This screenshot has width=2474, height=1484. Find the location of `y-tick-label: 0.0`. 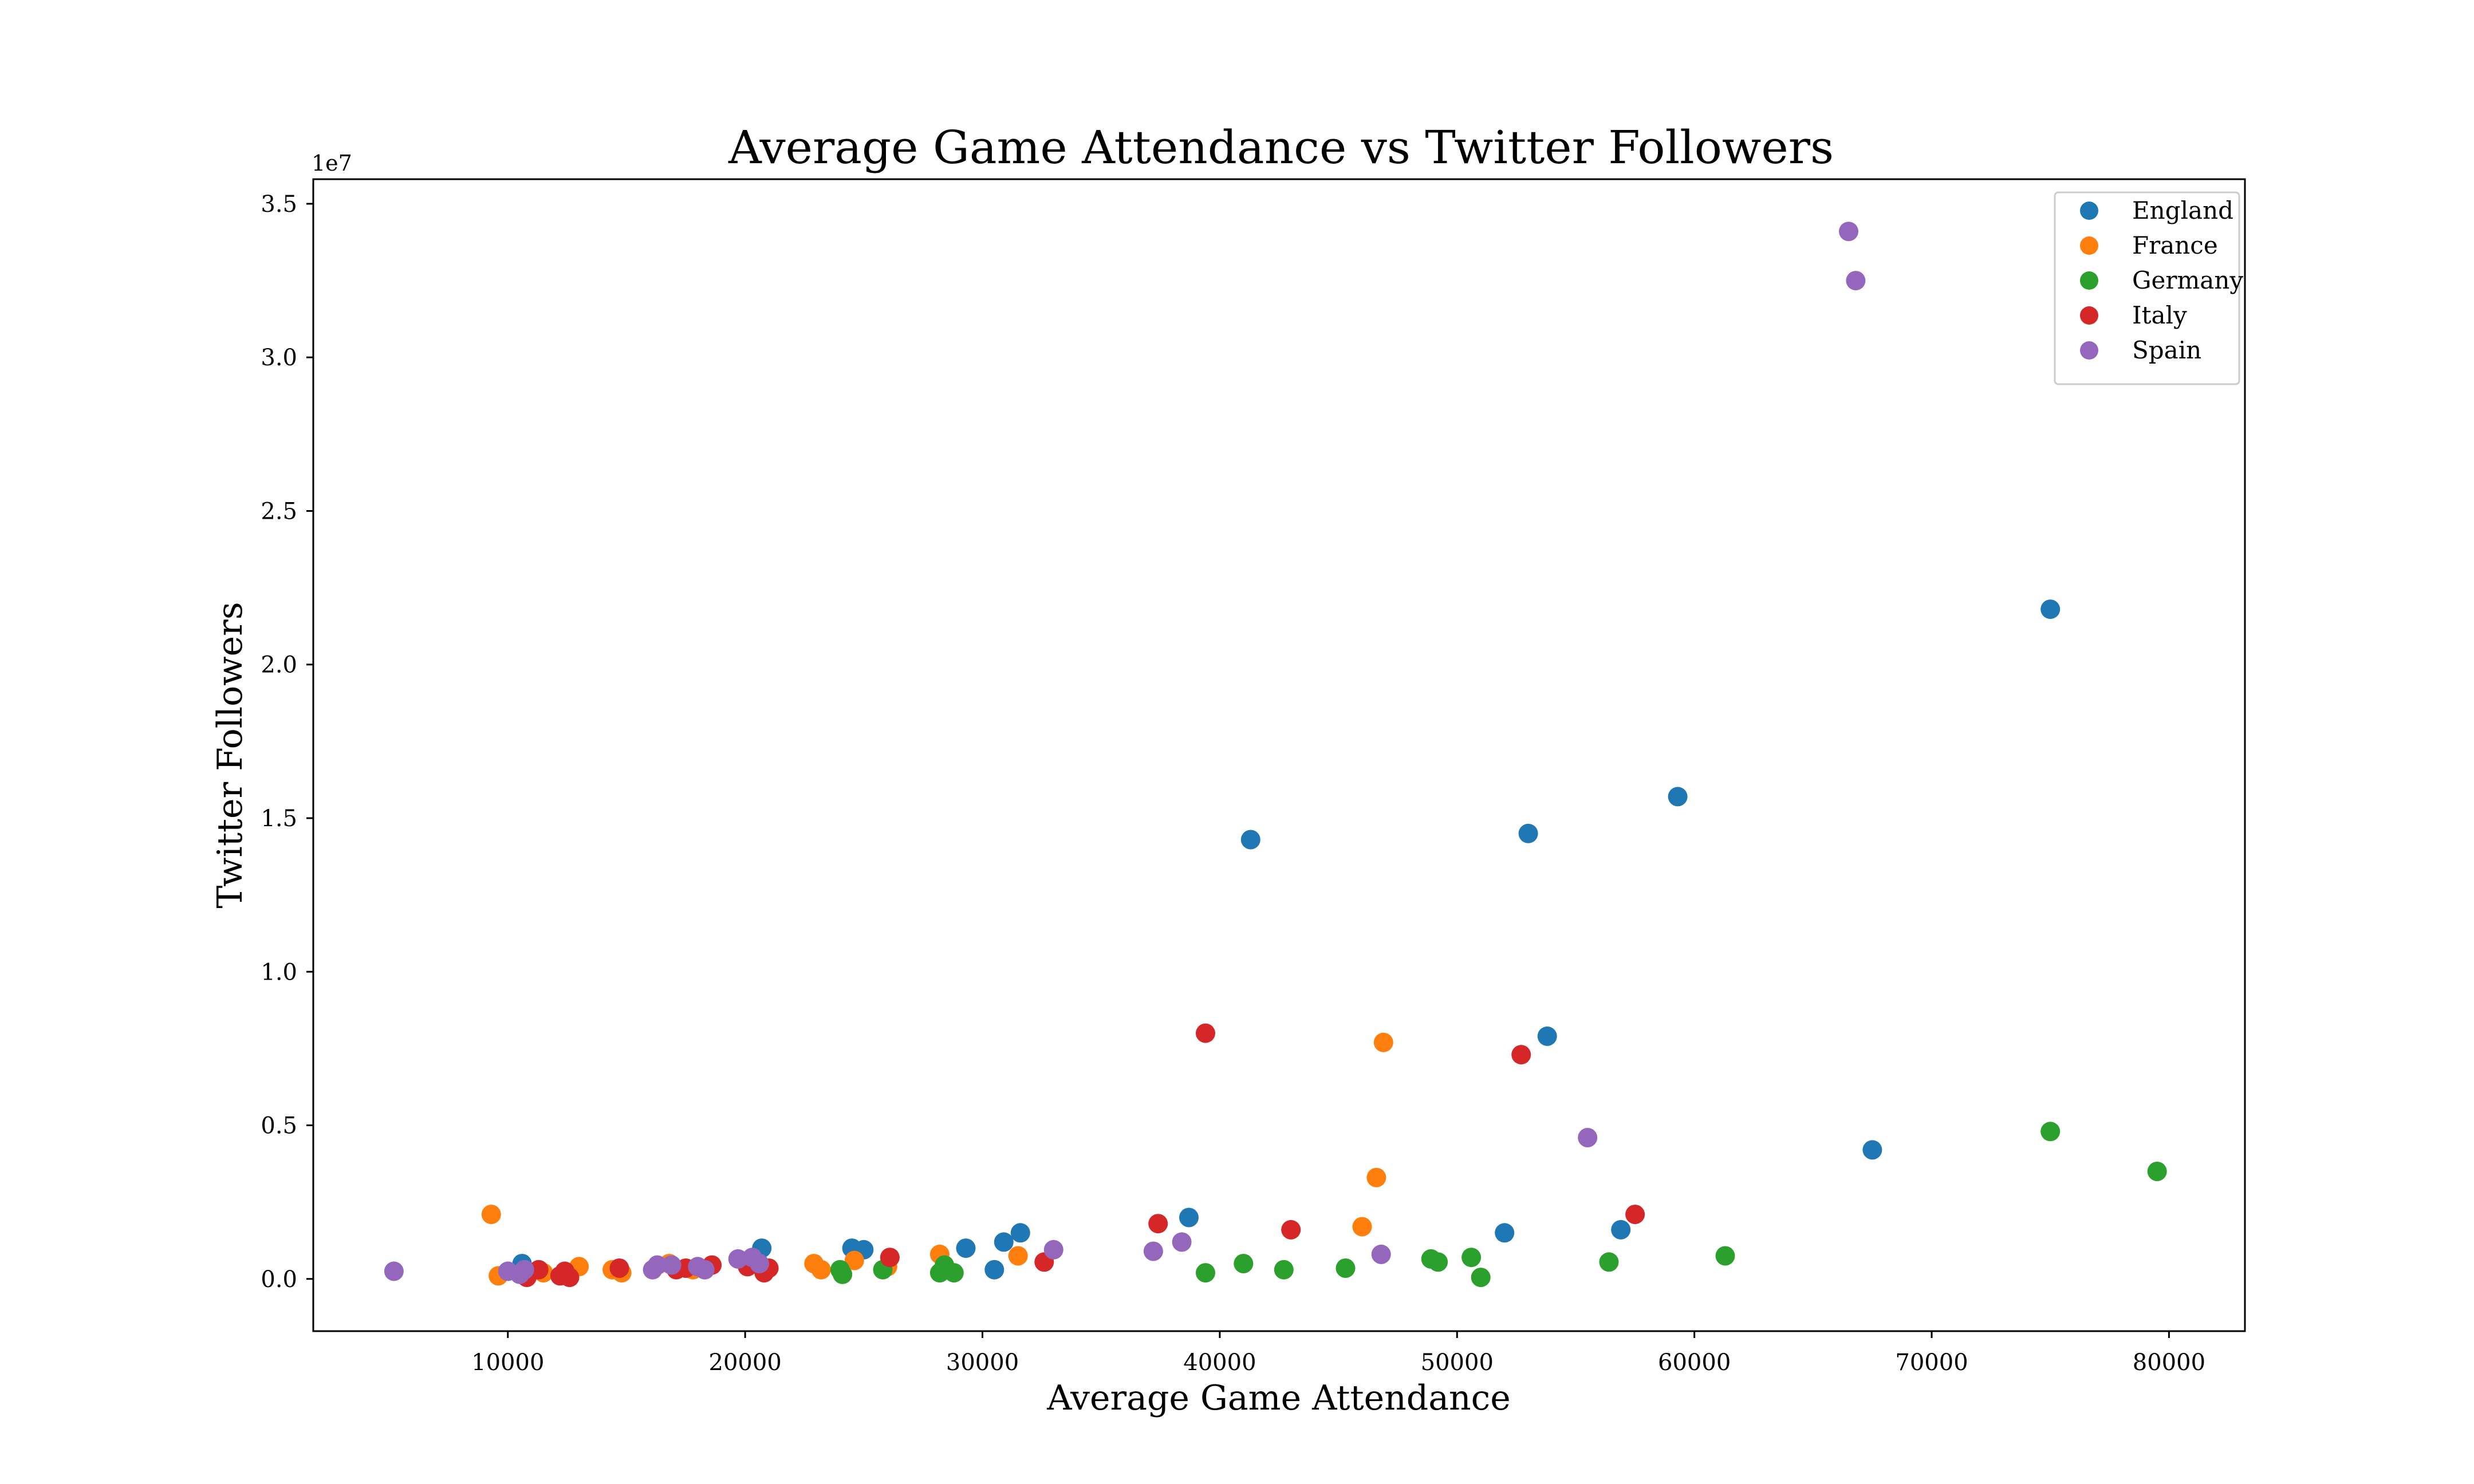

y-tick-label: 0.0 is located at coordinates (279, 1279).